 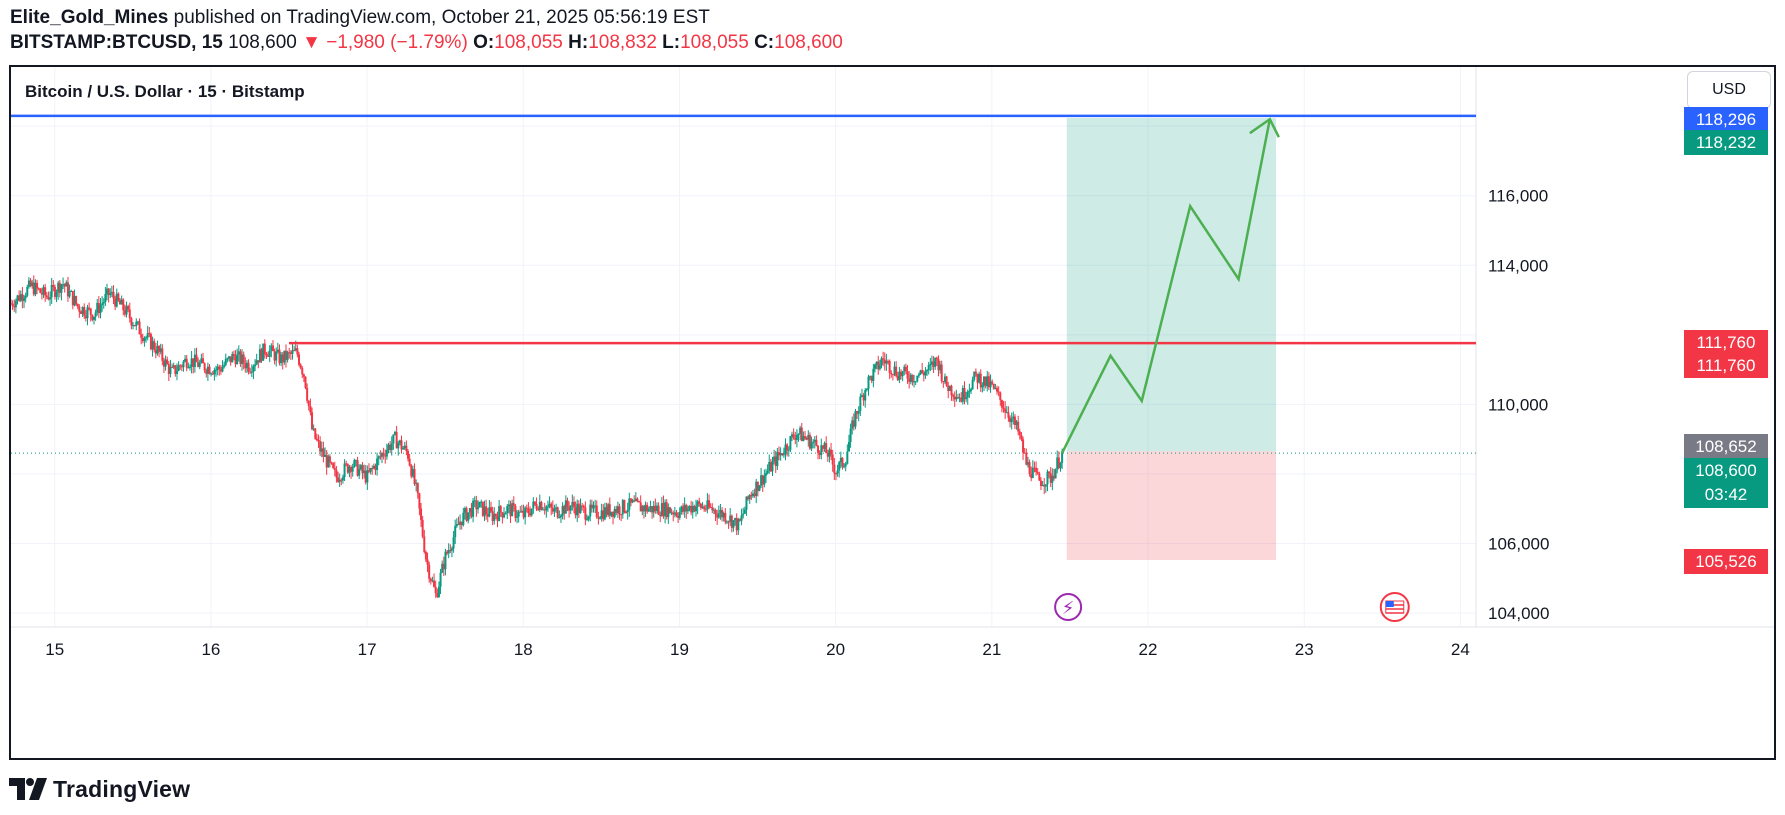 What do you see at coordinates (116, 42) in the screenshot?
I see `symbol-label: BITSTAMP:BTCUSD, 15` at bounding box center [116, 42].